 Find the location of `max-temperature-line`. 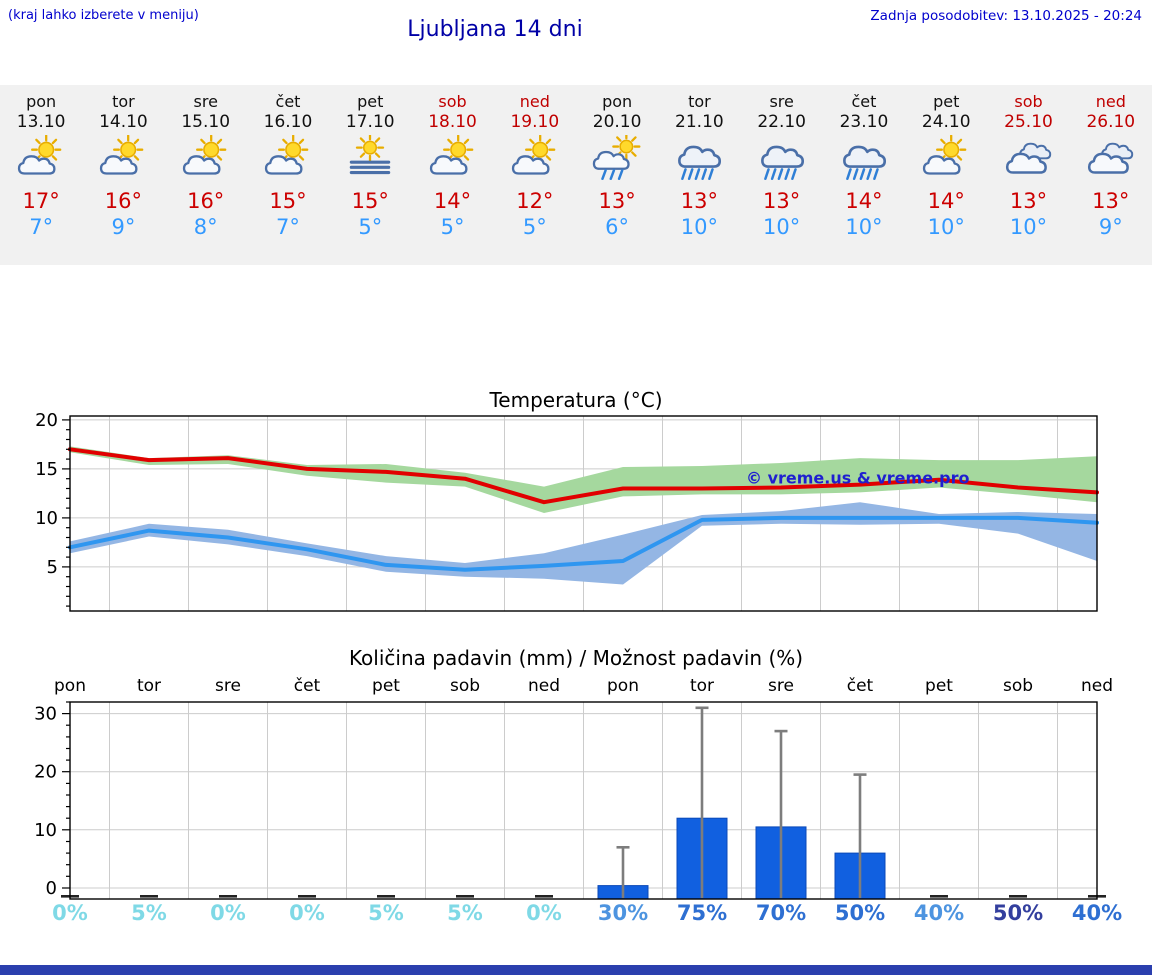

max-temperature-line is located at coordinates (583, 476).